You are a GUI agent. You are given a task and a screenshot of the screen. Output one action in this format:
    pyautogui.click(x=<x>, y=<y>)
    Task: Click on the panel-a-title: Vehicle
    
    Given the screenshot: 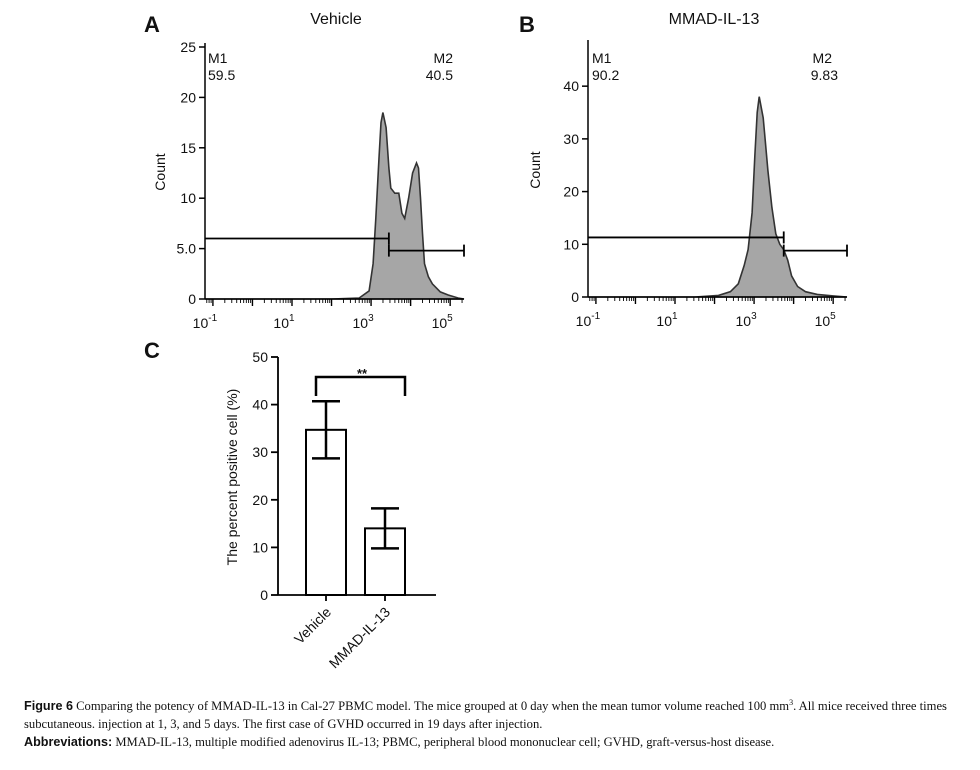 What is the action you would take?
    pyautogui.click(x=336, y=19)
    